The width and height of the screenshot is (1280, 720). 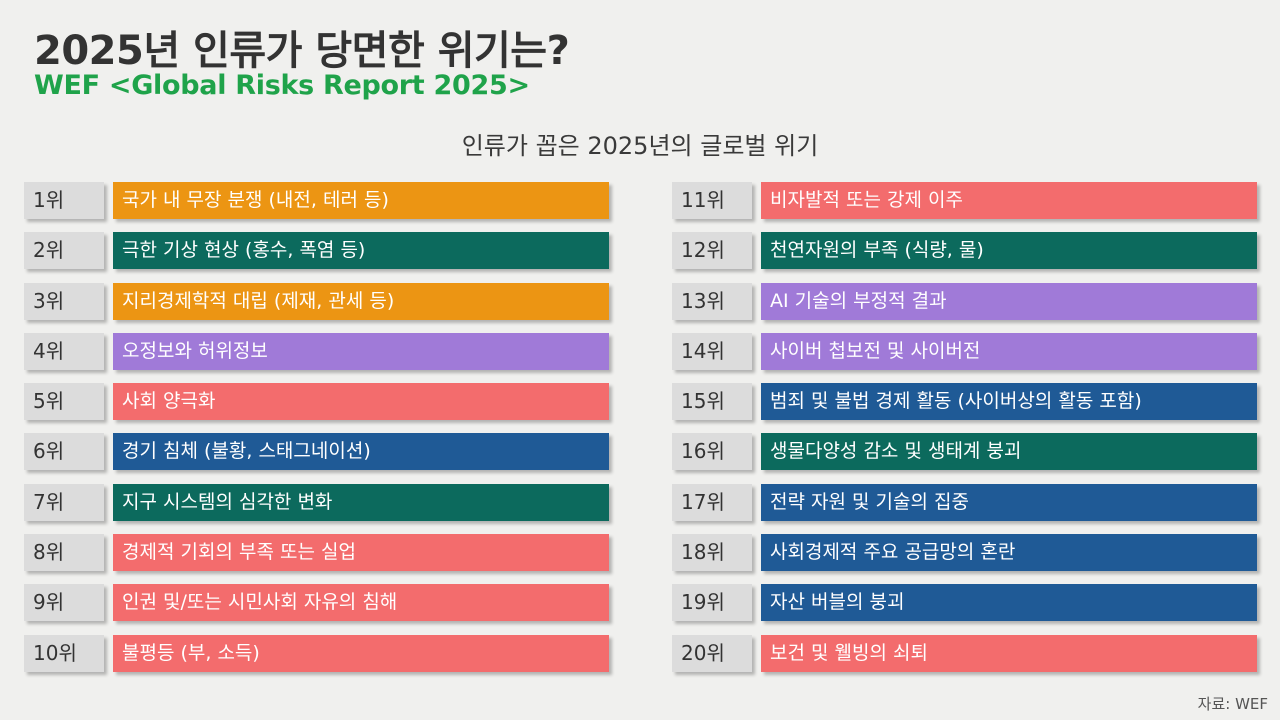 What do you see at coordinates (712, 301) in the screenshot?
I see `rank-label: 13위` at bounding box center [712, 301].